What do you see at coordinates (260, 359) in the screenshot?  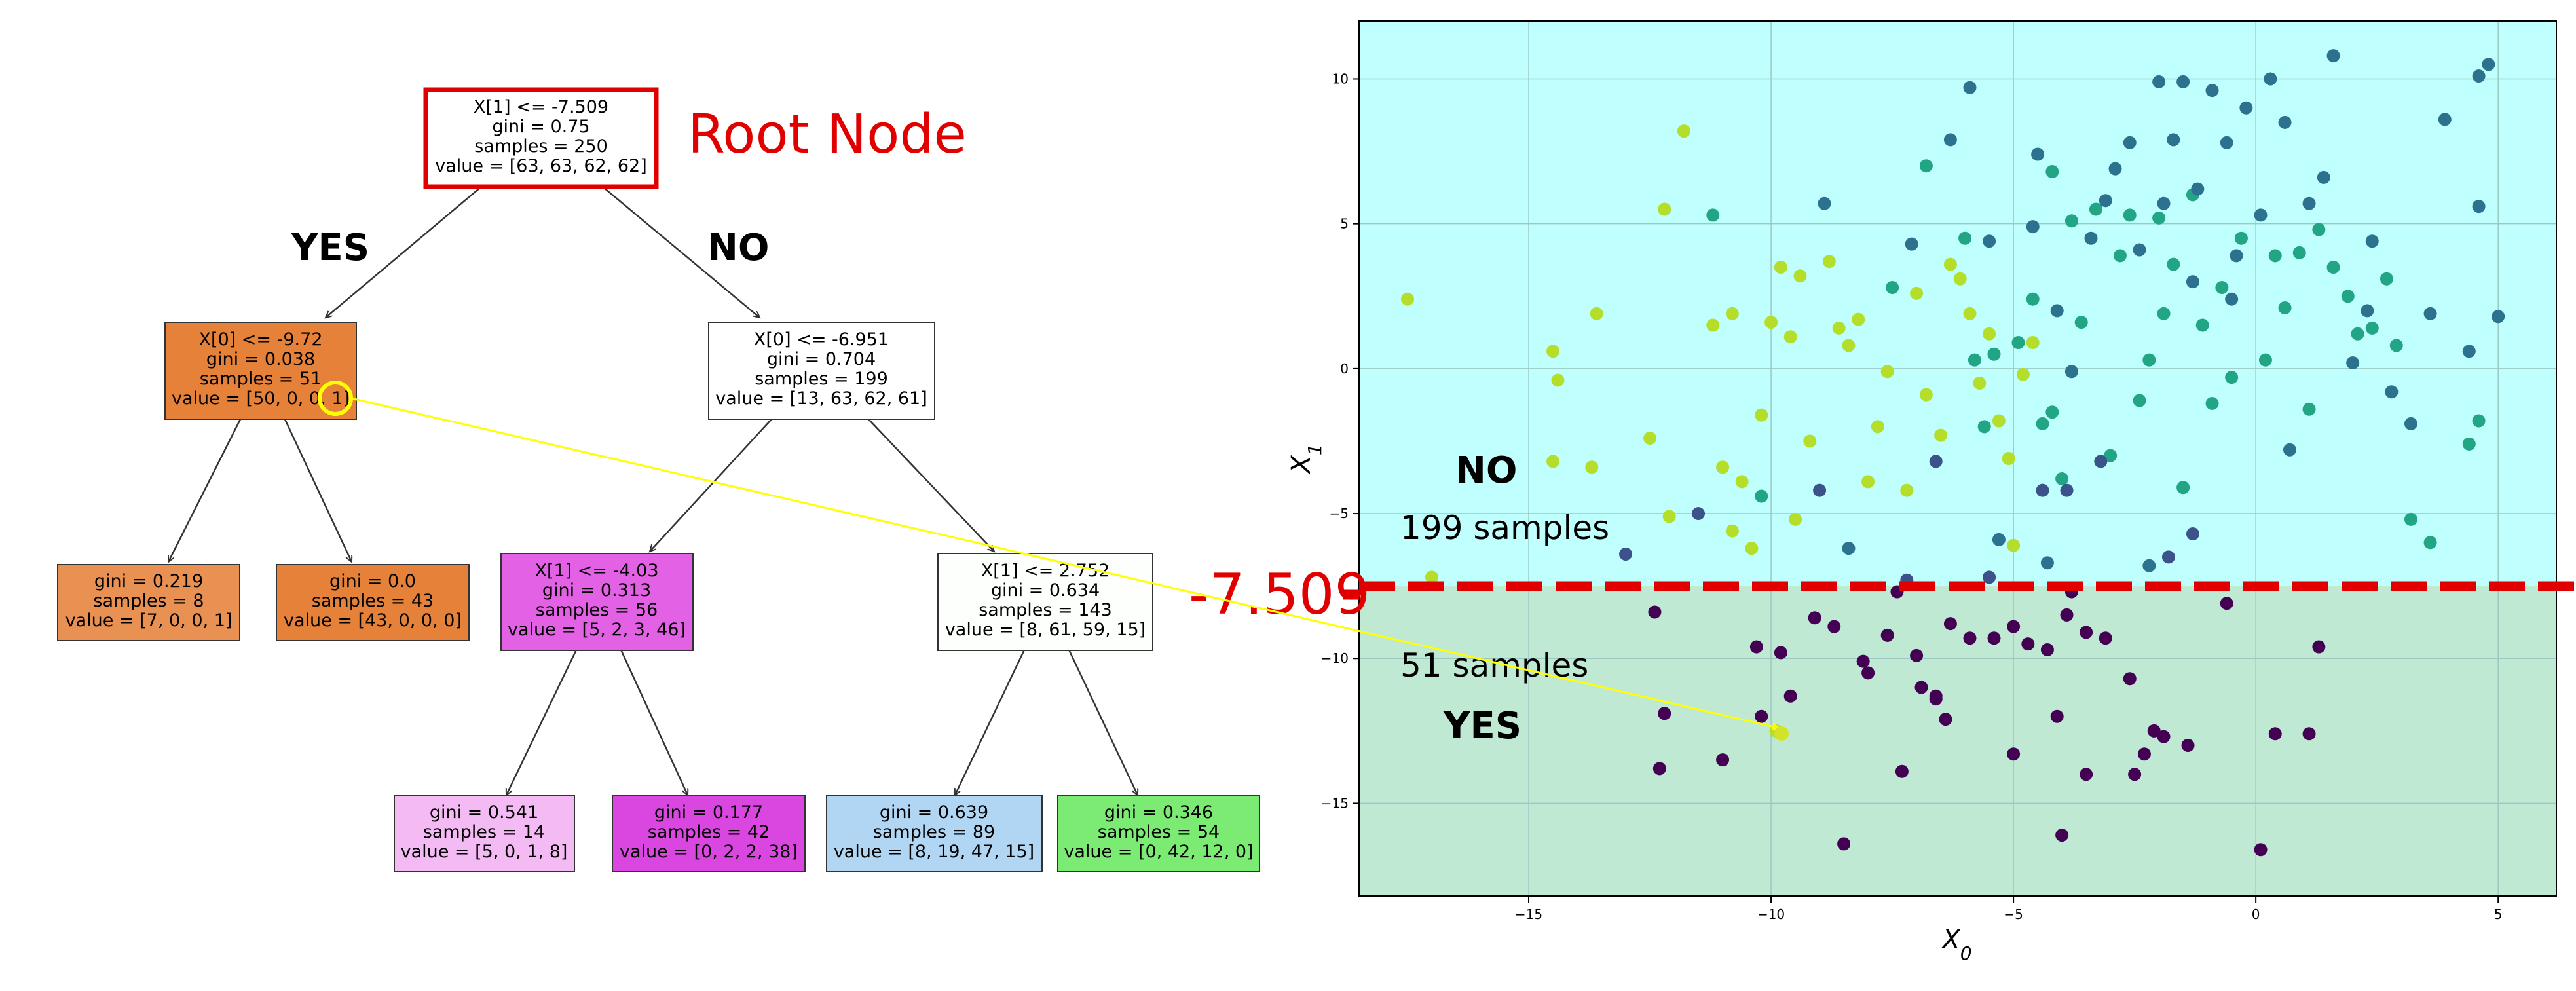 I see `node-line: gini = 0.038` at bounding box center [260, 359].